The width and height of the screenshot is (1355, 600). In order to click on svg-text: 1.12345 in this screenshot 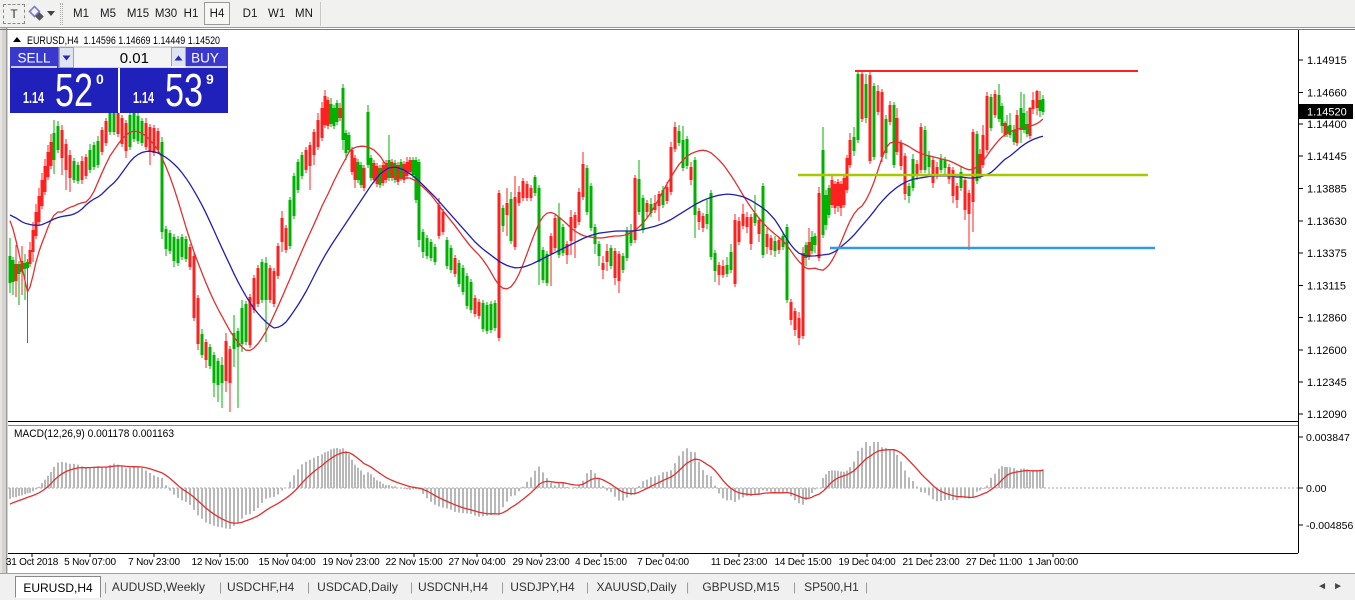, I will do `click(1327, 383)`.